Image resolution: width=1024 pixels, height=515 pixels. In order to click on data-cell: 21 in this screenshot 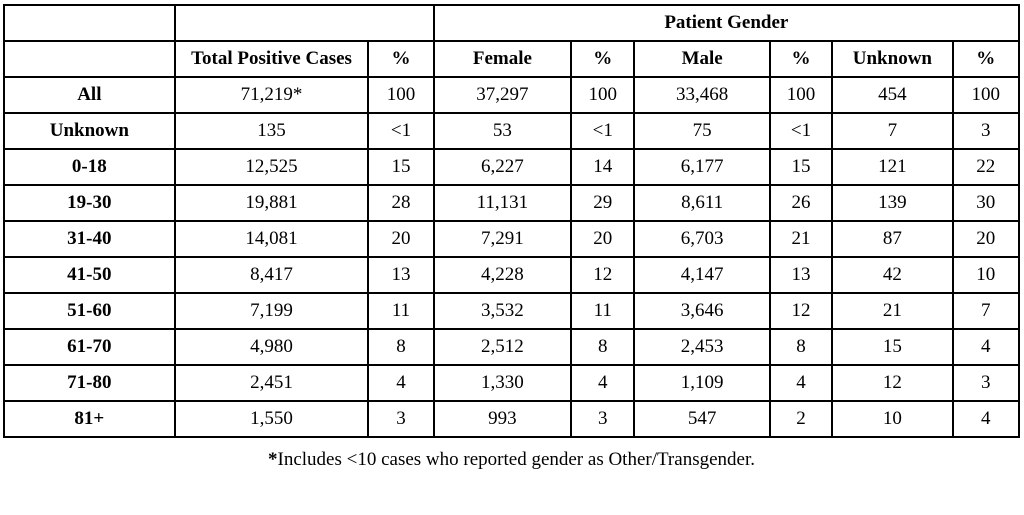, I will do `click(892, 311)`.